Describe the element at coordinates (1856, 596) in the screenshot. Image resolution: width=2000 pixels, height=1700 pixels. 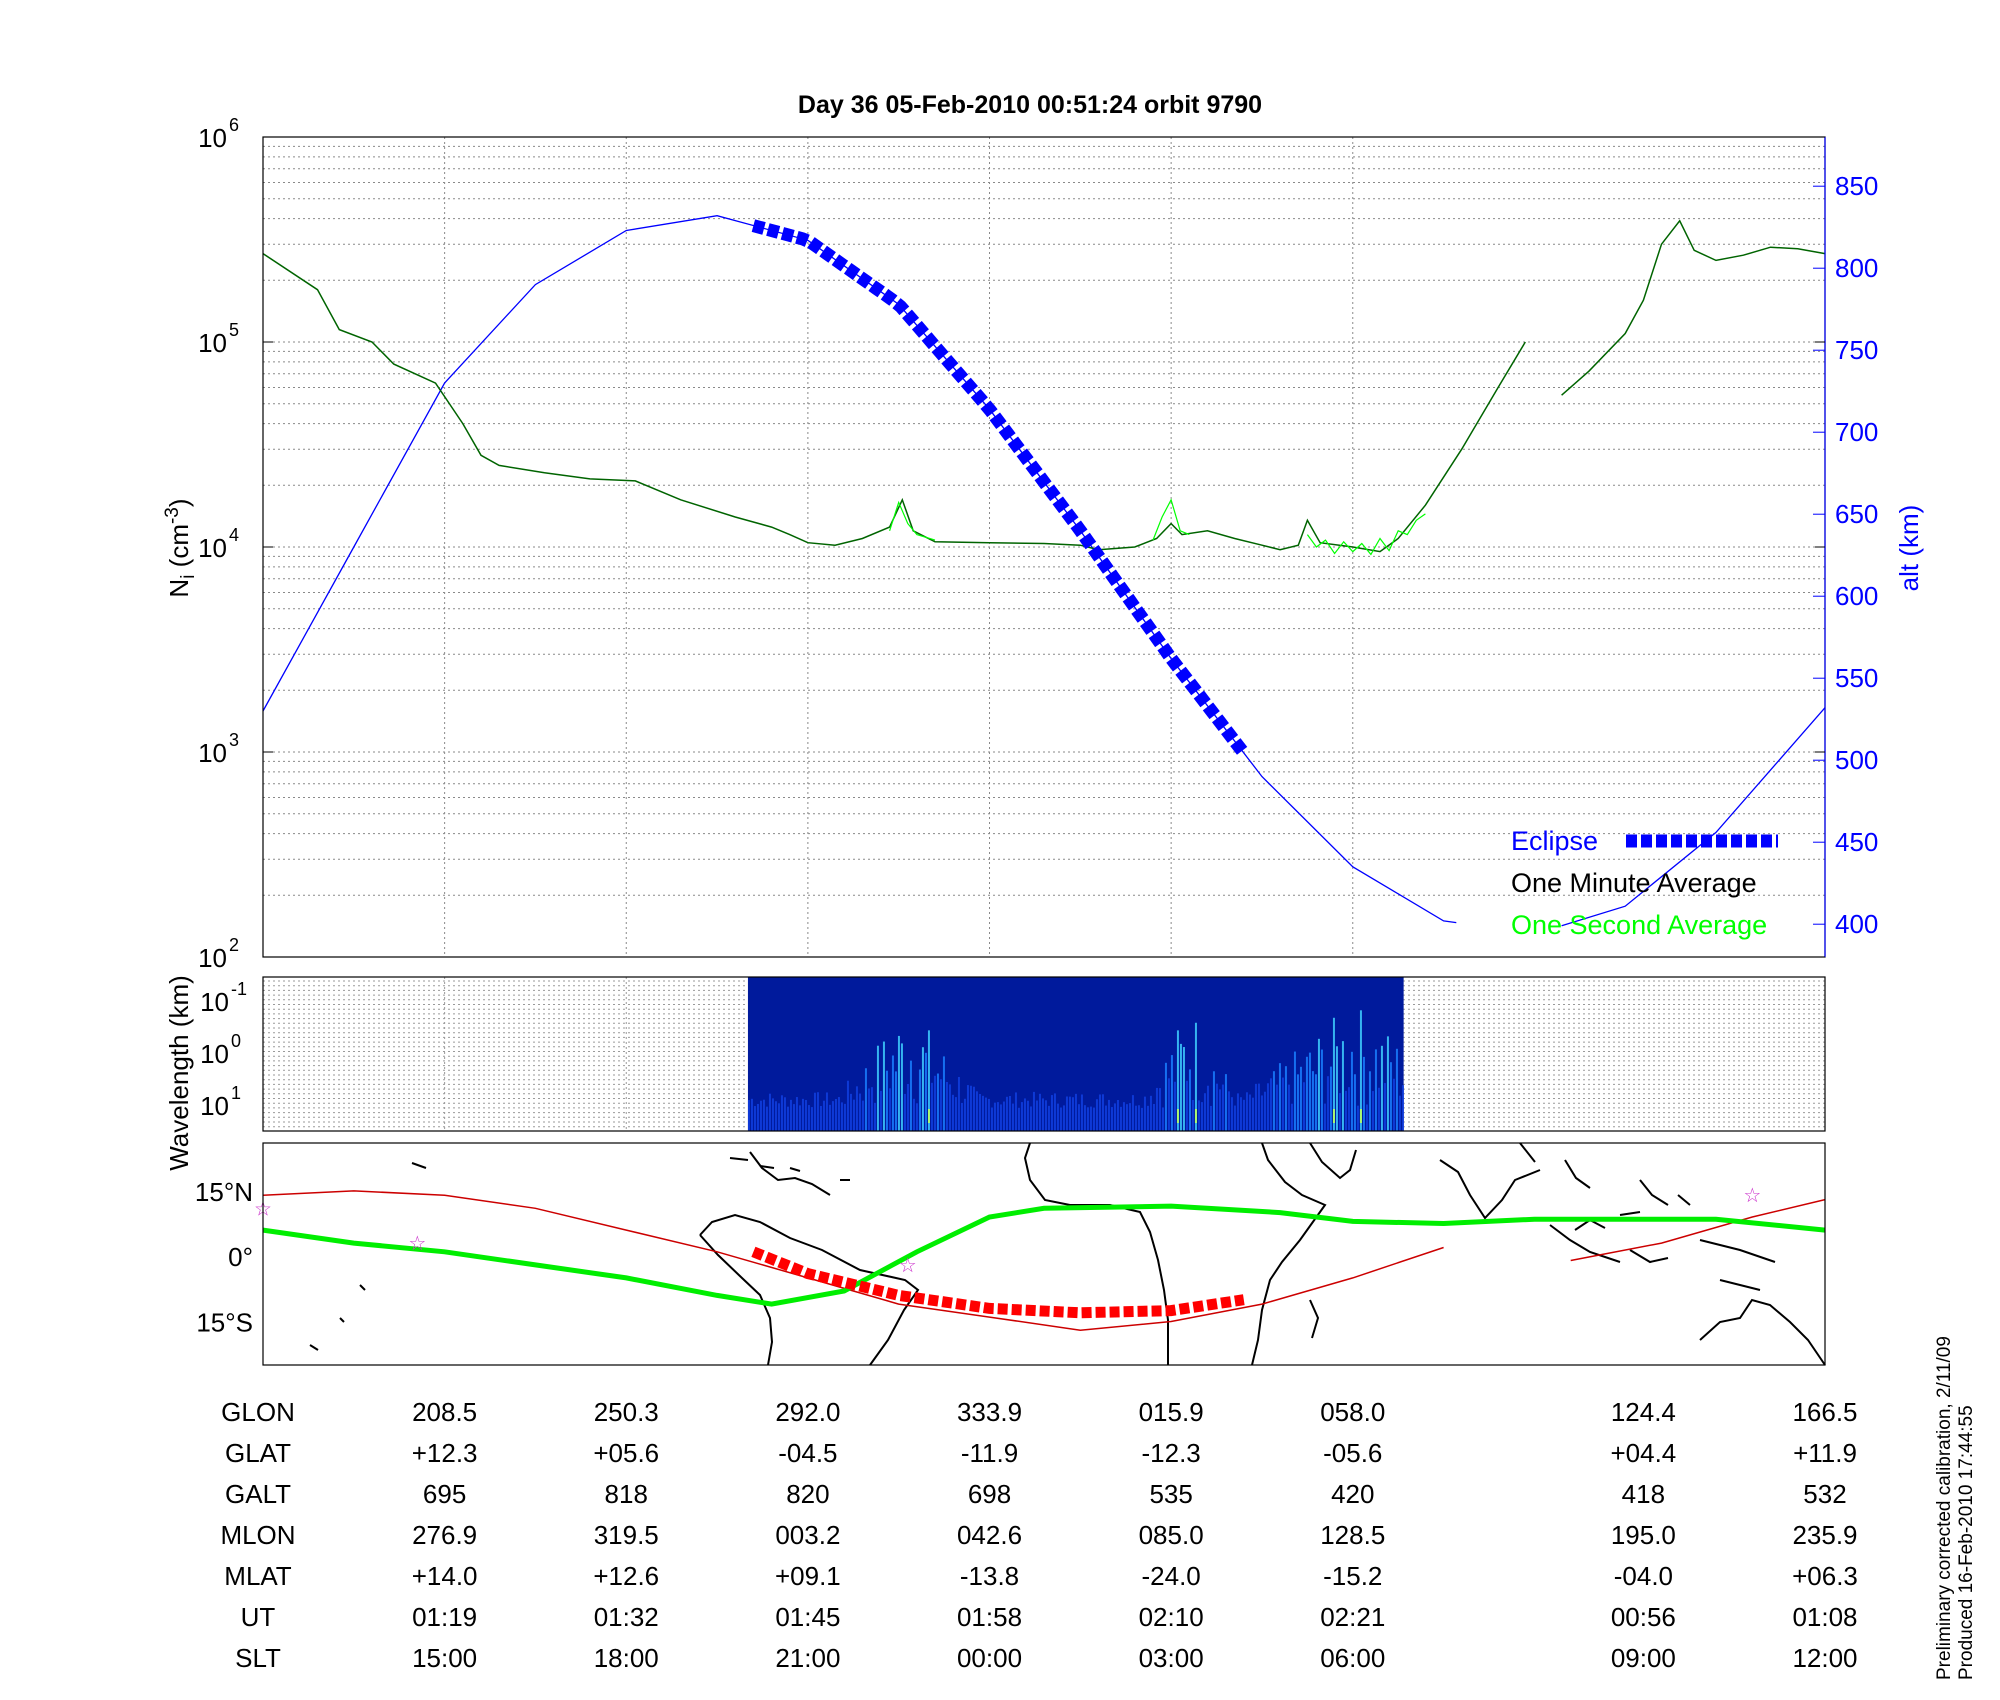
I see `altitude-y-tick-label: 600` at that location.